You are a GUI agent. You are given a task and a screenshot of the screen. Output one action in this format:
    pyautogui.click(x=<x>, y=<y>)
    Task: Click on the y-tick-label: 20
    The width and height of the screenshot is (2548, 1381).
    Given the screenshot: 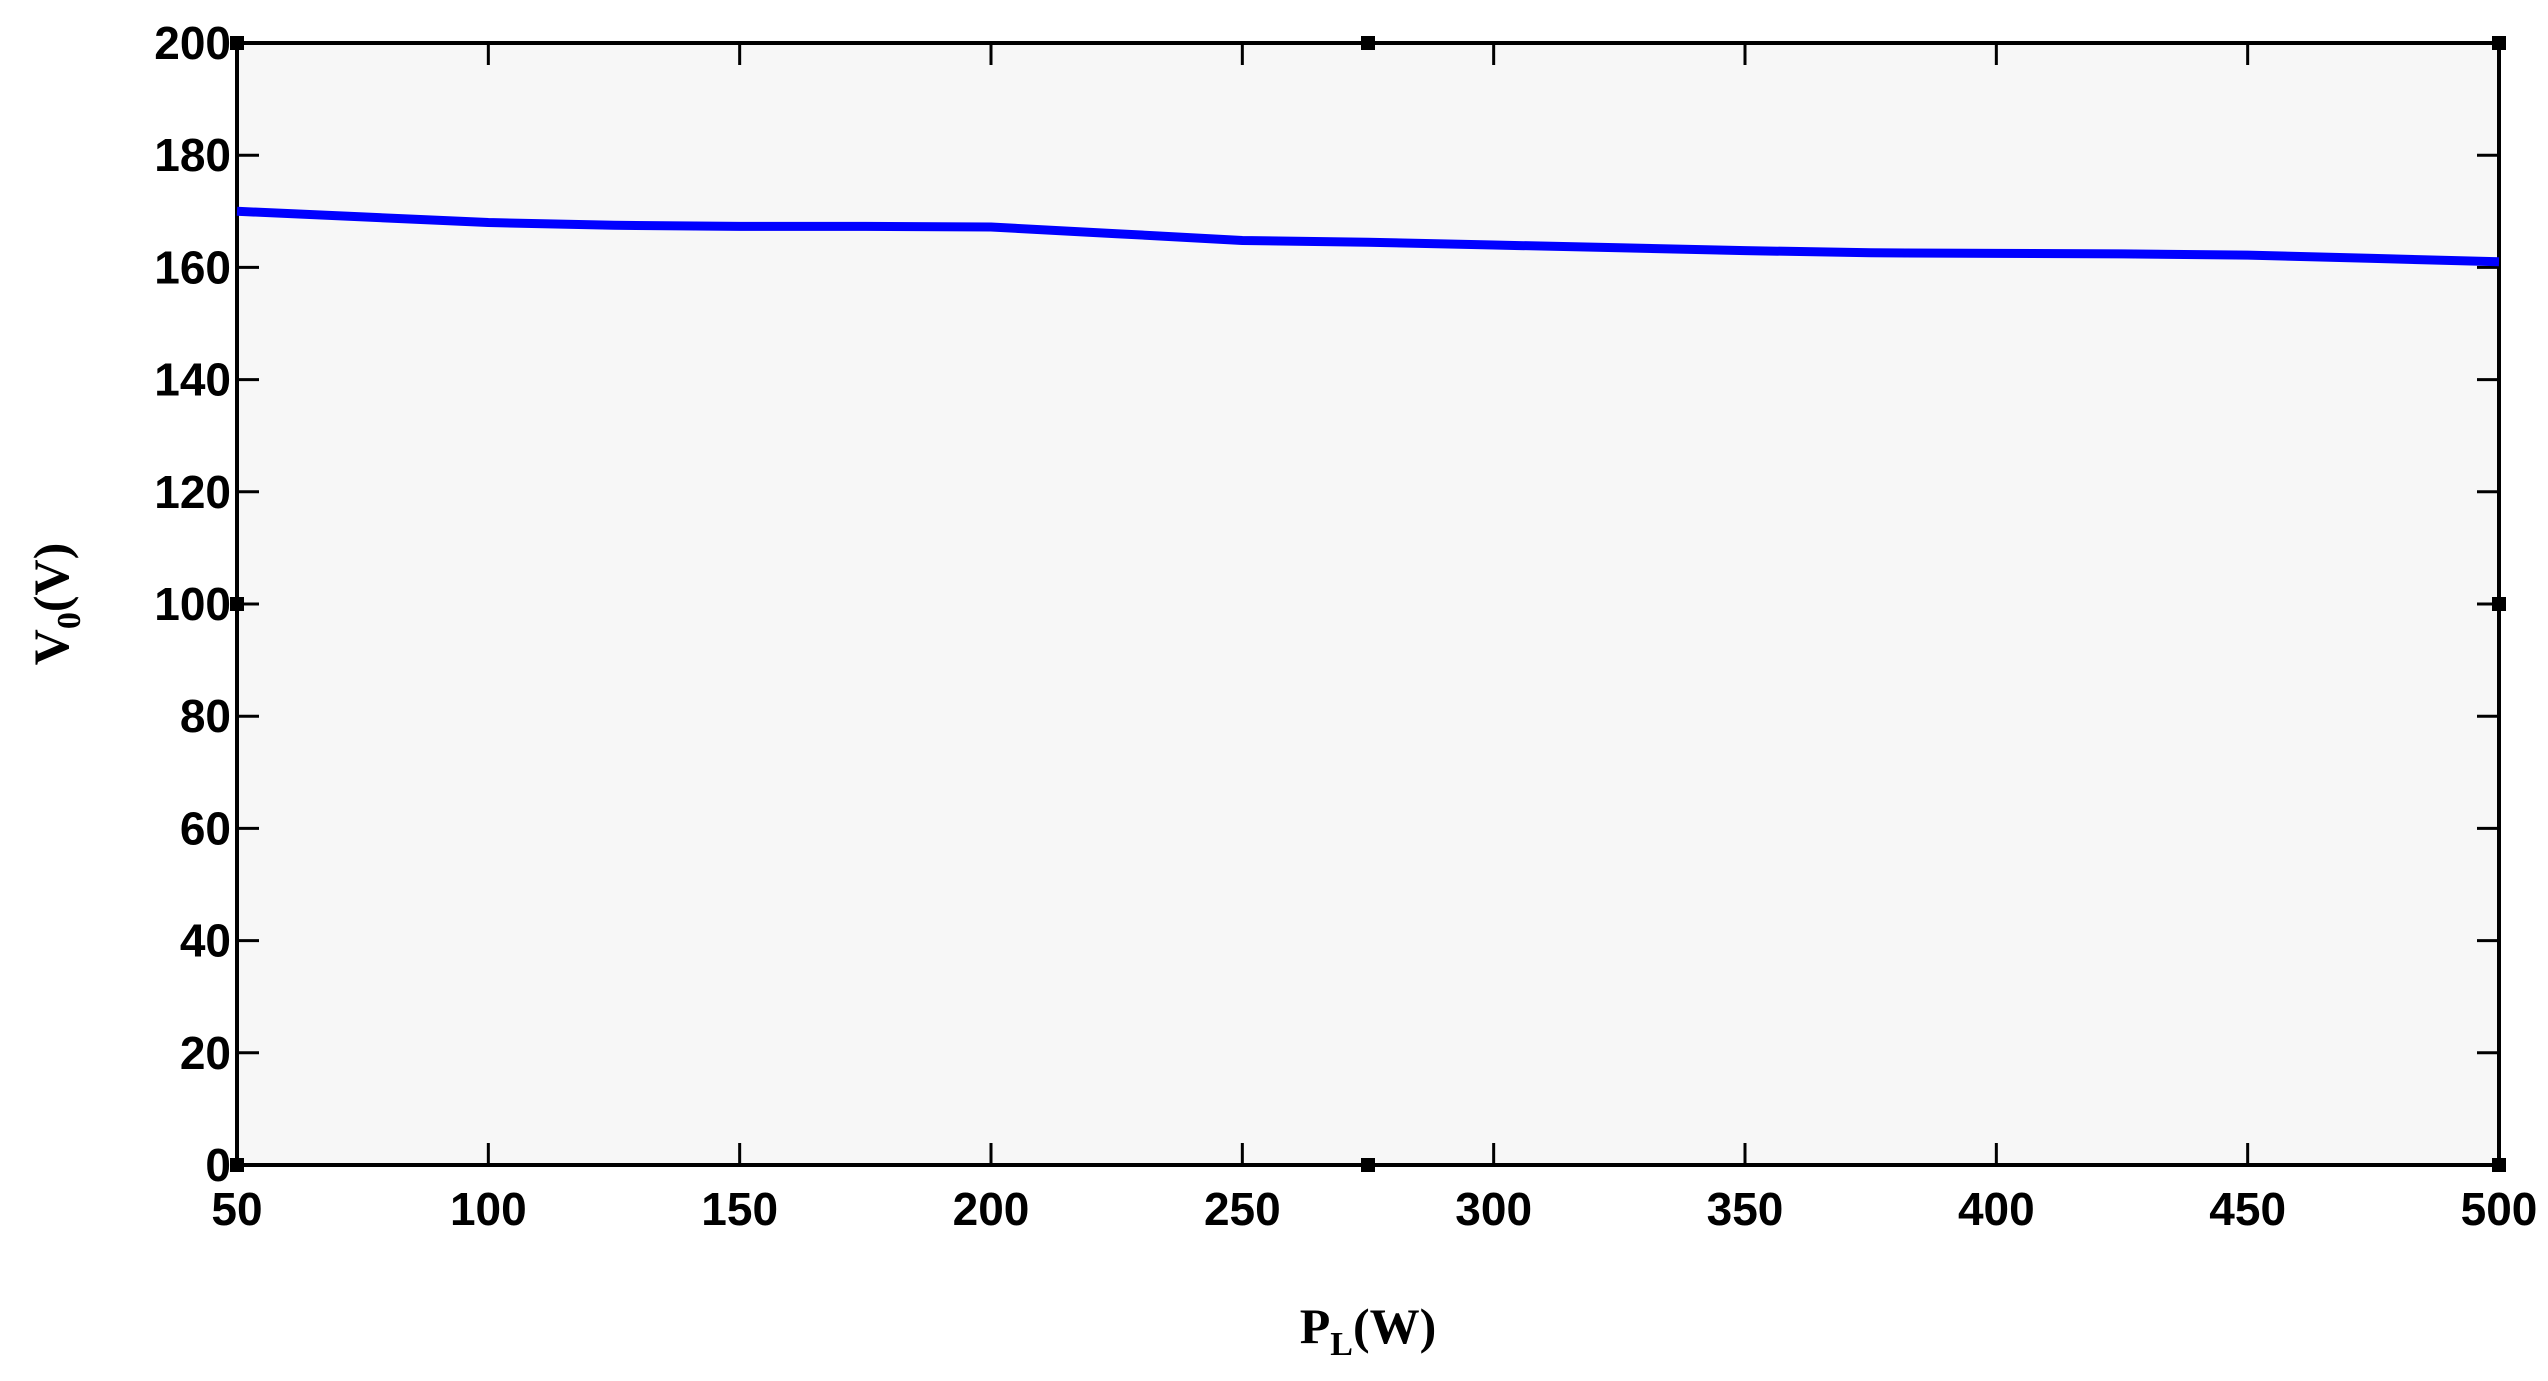 What is the action you would take?
    pyautogui.click(x=205, y=1053)
    